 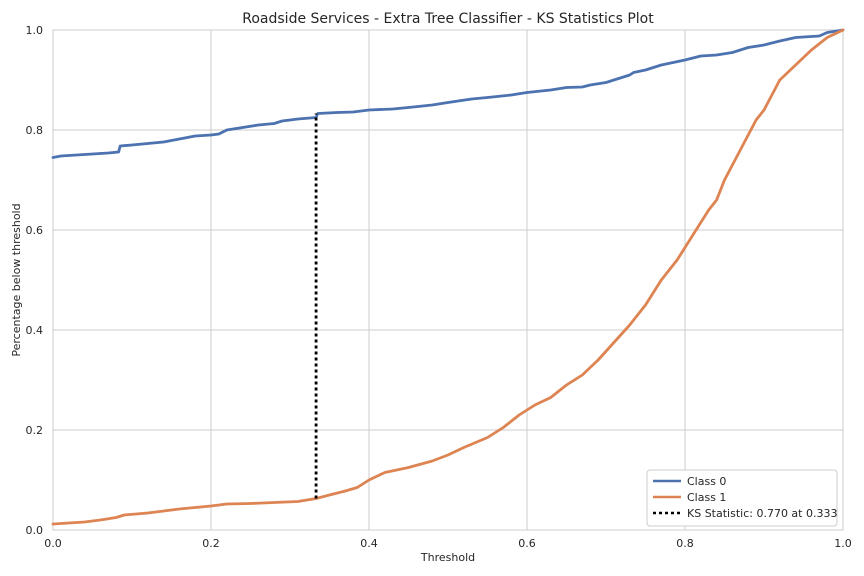 I want to click on y-tick-label: 0.6, so click(x=35, y=230).